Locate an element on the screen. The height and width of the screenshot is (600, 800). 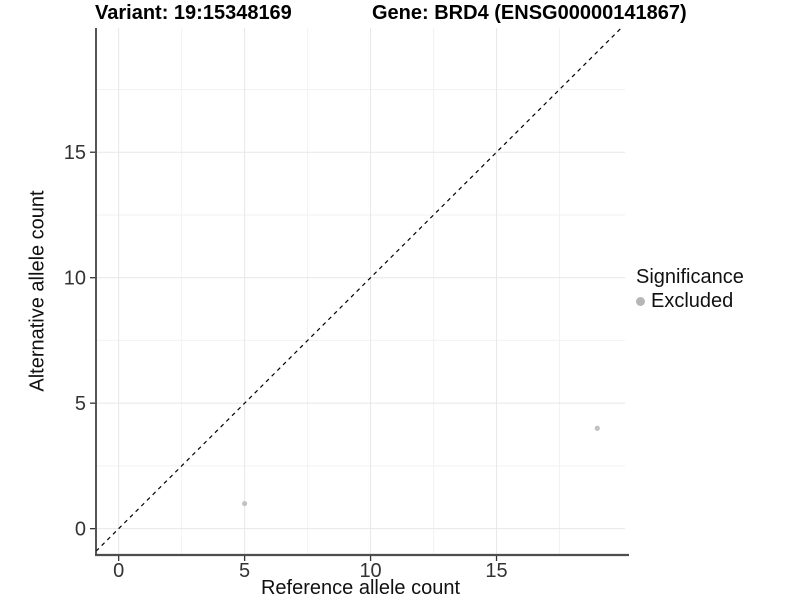
y-tick-label: 5 is located at coordinates (80, 404).